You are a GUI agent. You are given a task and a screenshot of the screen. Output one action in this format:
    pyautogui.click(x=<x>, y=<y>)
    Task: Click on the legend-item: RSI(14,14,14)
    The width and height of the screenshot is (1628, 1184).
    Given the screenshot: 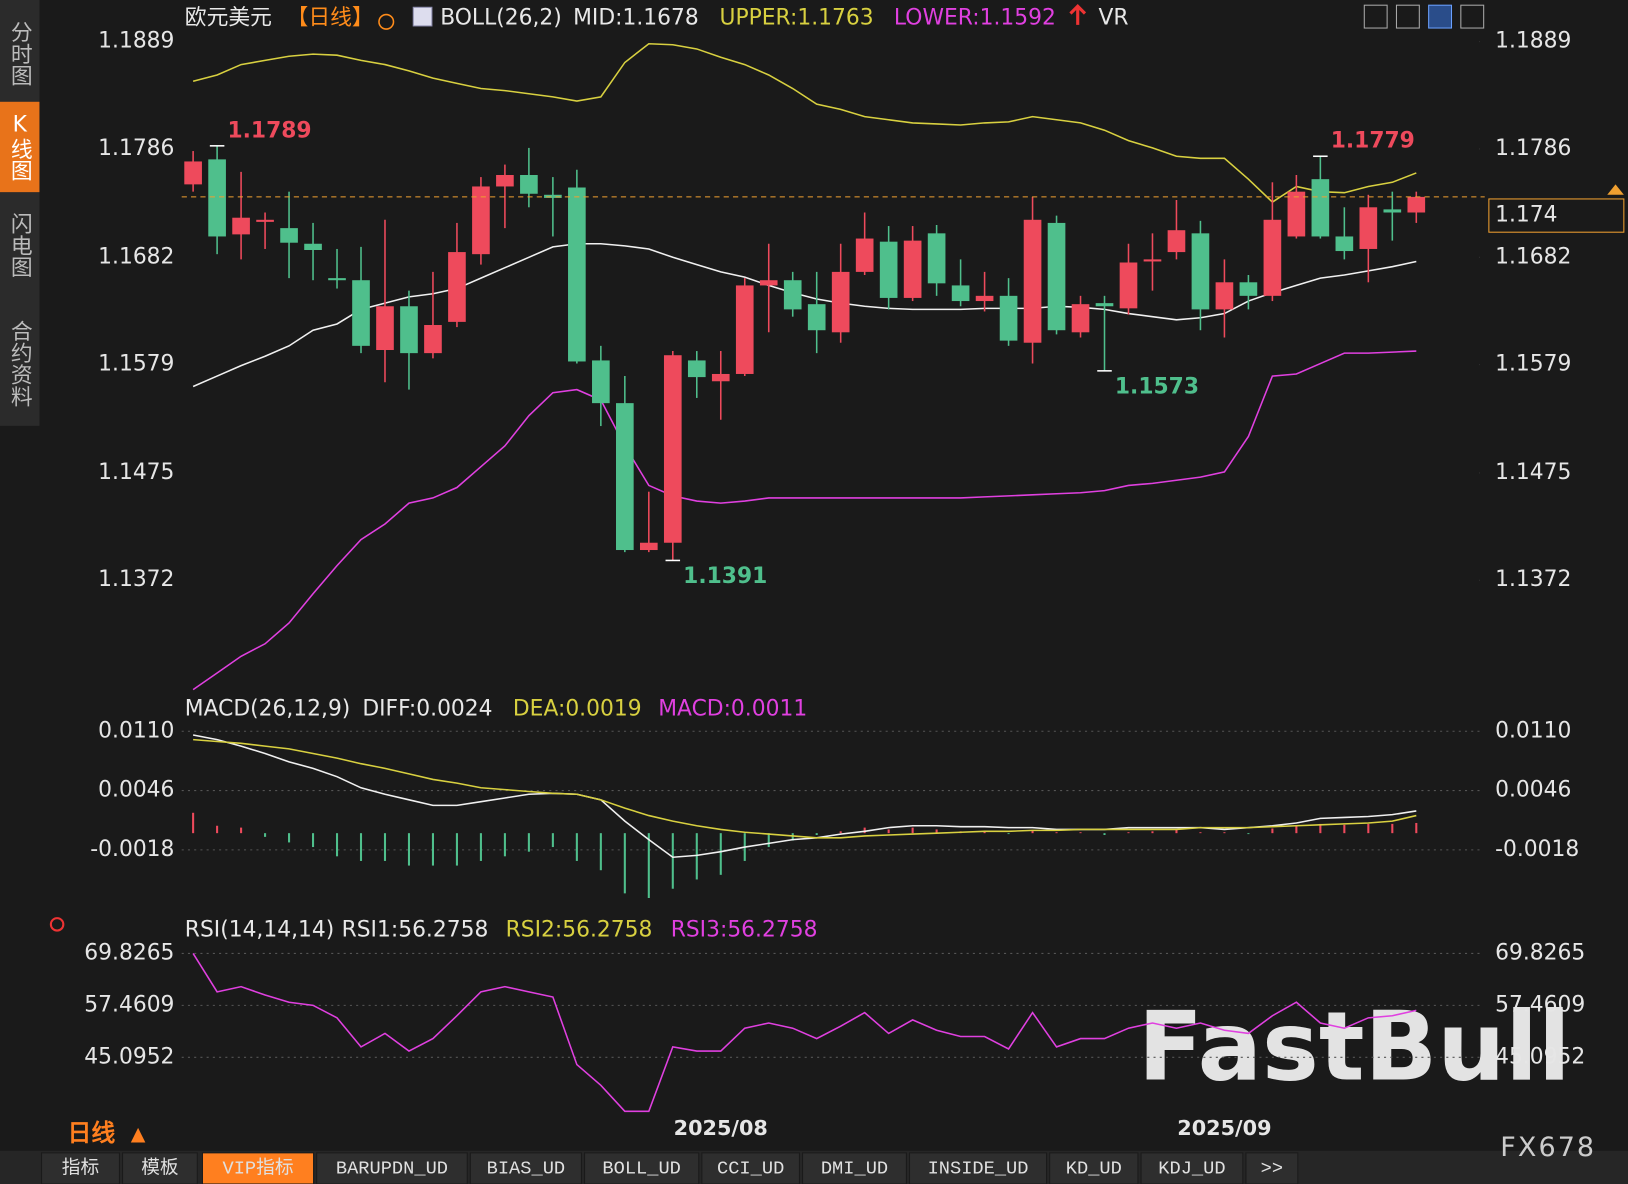 What is the action you would take?
    pyautogui.click(x=259, y=930)
    